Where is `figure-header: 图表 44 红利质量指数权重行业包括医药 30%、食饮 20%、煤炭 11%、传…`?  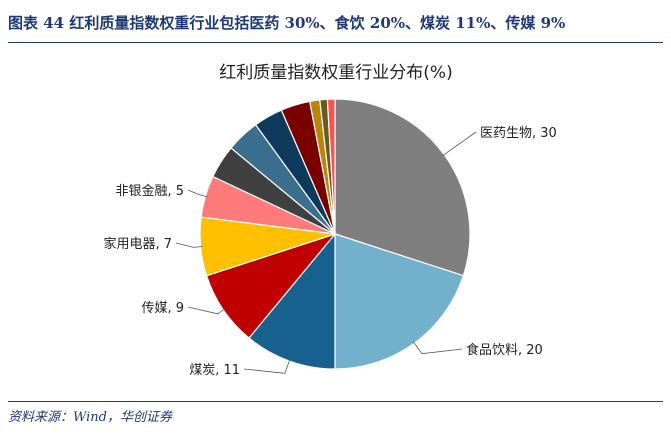
figure-header: 图表 44 红利质量指数权重行业包括医药 30%、食饮 20%、煤炭 11%、传… is located at coordinates (335, 22).